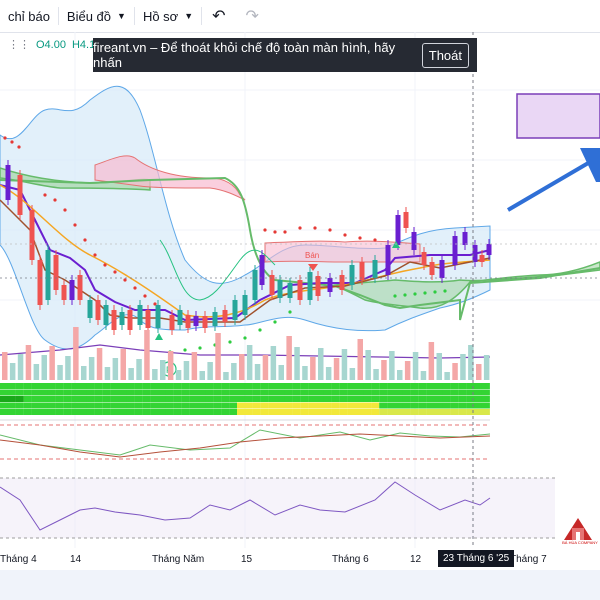 This screenshot has height=600, width=600. What do you see at coordinates (29, 16) in the screenshot?
I see `indicators-menu: chỉ báo` at bounding box center [29, 16].